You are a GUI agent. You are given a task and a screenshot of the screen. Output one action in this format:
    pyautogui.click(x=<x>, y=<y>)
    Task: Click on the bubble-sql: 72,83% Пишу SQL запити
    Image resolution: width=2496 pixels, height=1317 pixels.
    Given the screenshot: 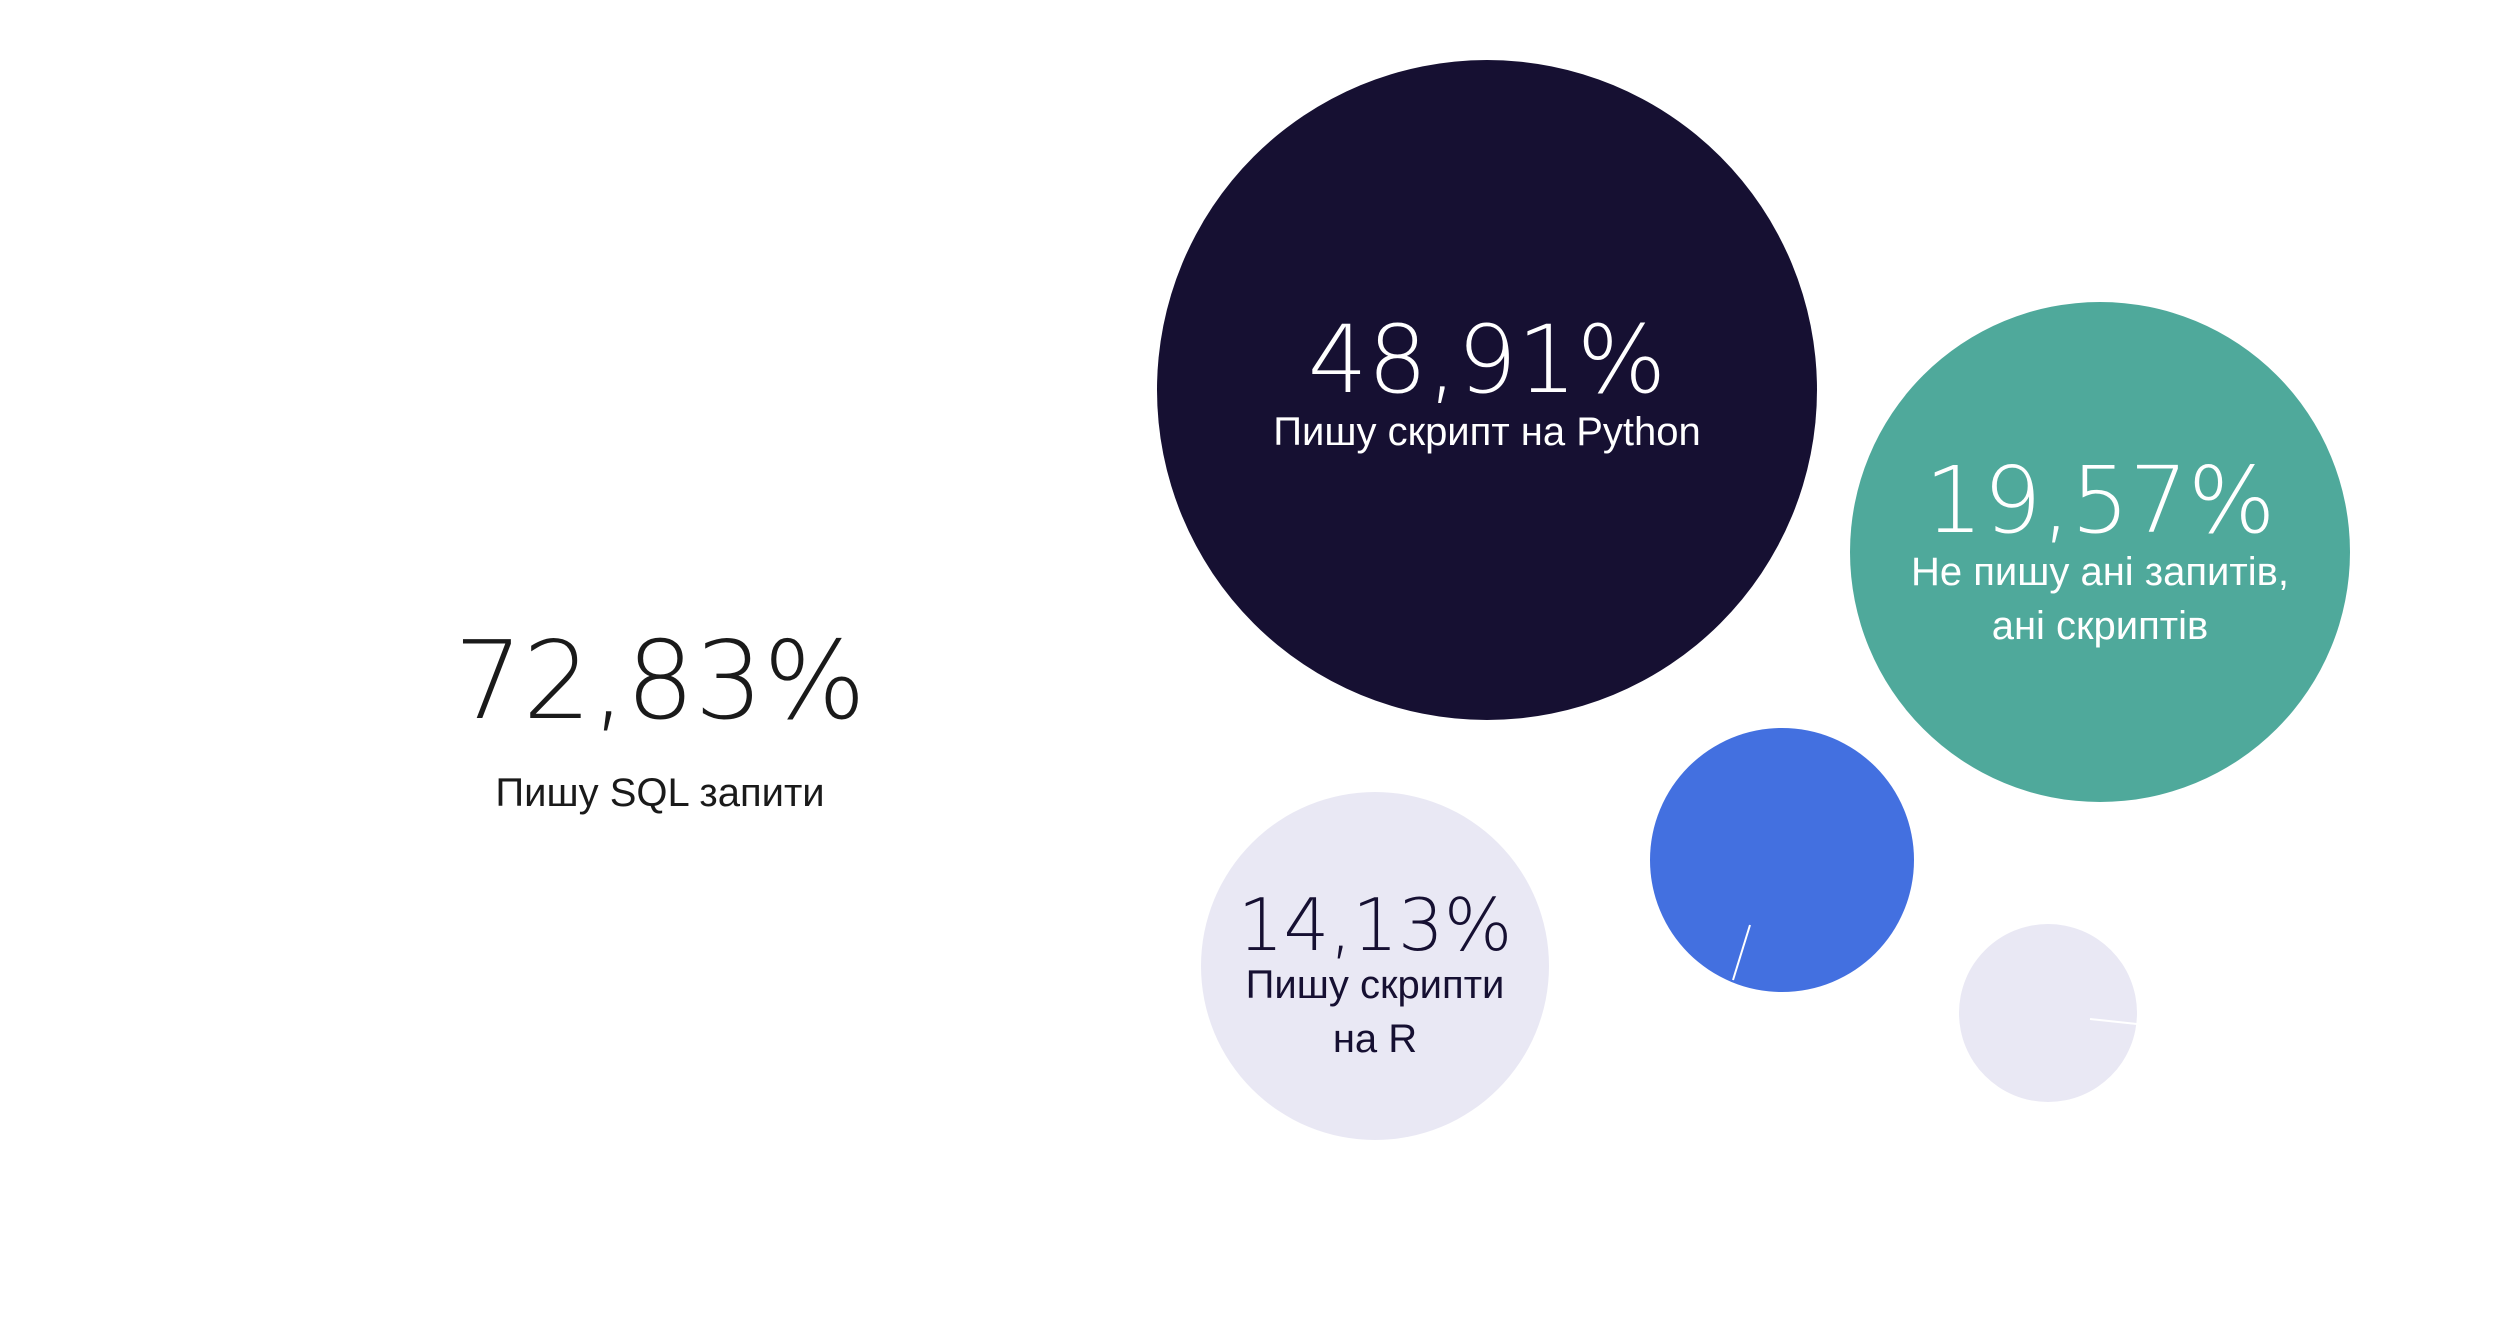 What is the action you would take?
    pyautogui.click(x=660, y=717)
    